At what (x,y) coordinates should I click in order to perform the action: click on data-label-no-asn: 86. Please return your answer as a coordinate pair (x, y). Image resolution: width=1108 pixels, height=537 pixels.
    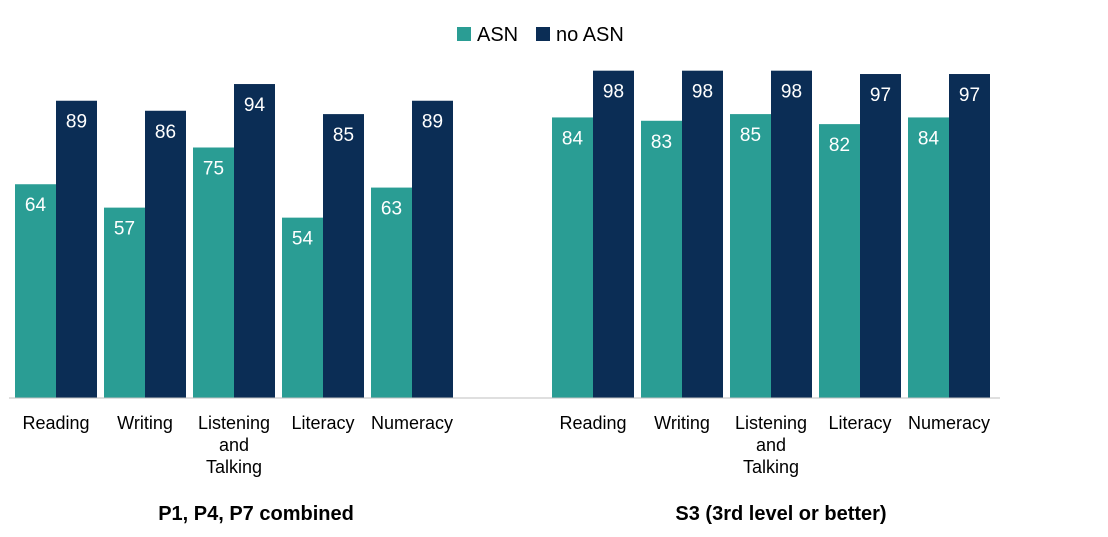
    Looking at the image, I should click on (165, 132).